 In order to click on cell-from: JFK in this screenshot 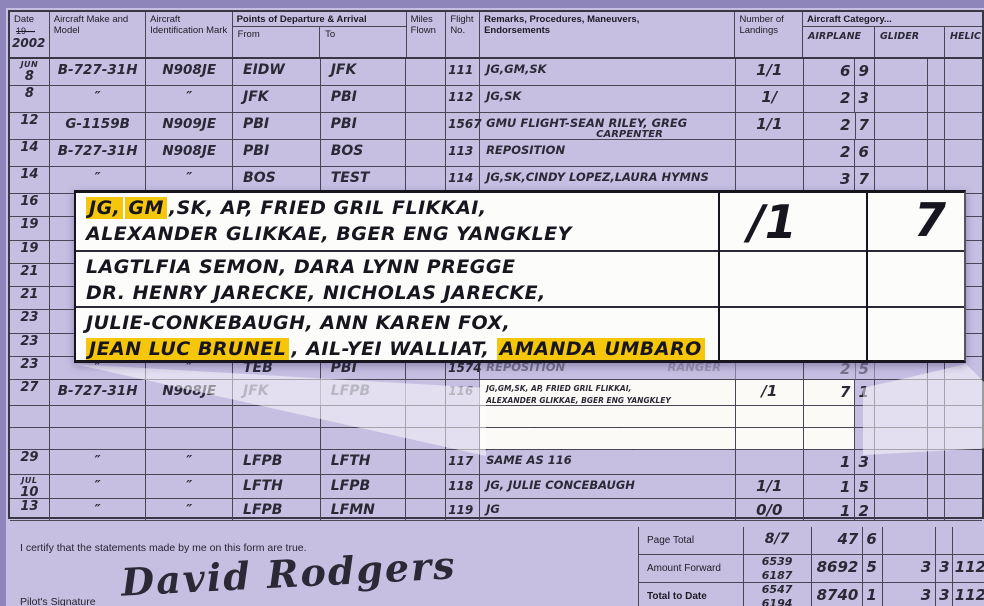, I will do `click(277, 392)`.